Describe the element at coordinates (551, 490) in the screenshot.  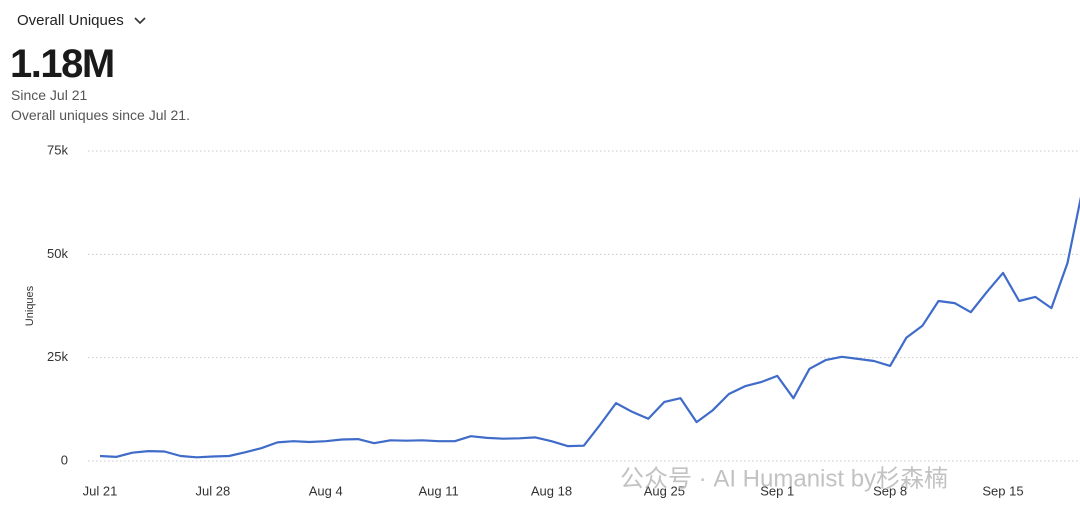
I see `x-tick-label: Aug 18` at that location.